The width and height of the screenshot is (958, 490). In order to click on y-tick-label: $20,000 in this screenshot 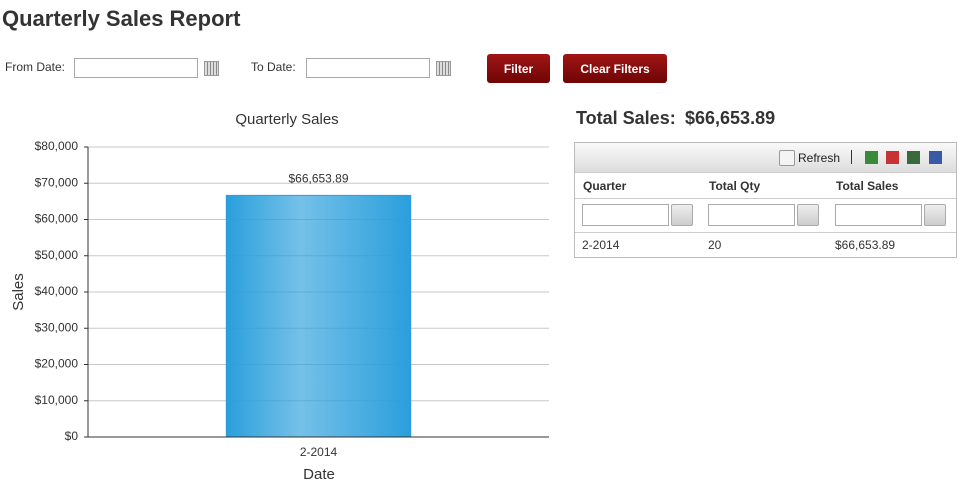, I will do `click(57, 364)`.